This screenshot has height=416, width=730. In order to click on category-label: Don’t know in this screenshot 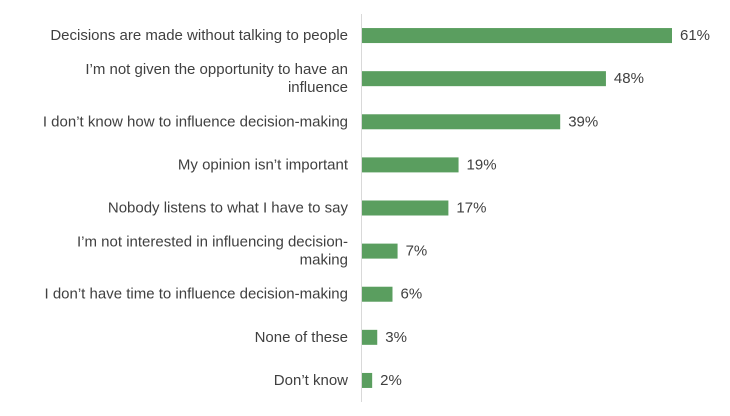, I will do `click(311, 380)`.